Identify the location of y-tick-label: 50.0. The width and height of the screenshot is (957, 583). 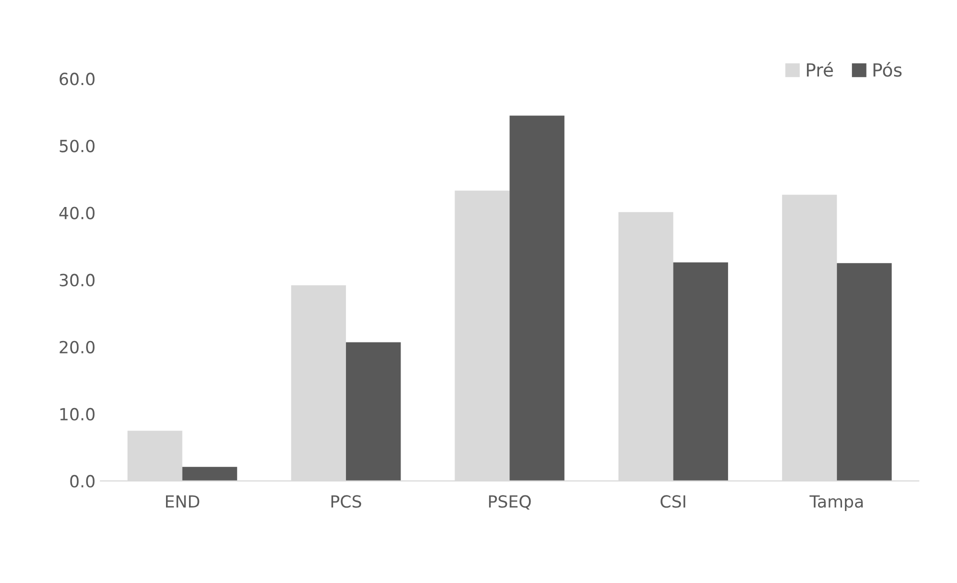
(77, 146).